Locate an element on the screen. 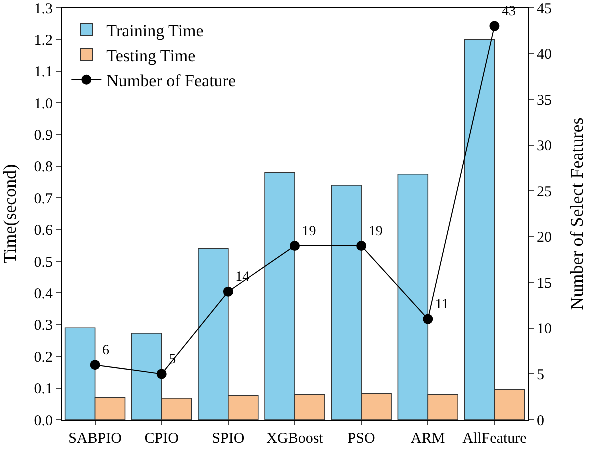 This screenshot has width=592, height=450. y-tick-label: 0.0 is located at coordinates (43, 421).